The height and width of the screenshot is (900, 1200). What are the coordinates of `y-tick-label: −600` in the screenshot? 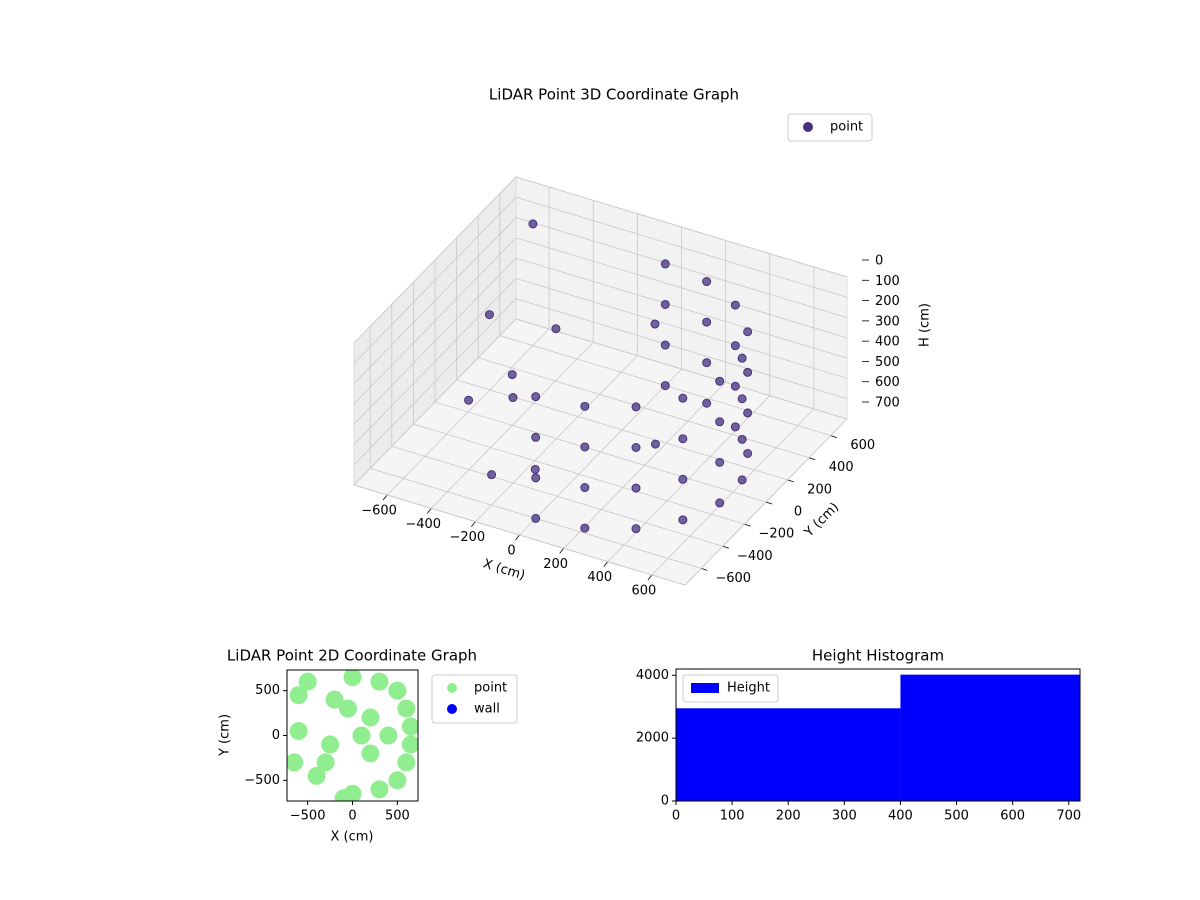 It's located at (733, 578).